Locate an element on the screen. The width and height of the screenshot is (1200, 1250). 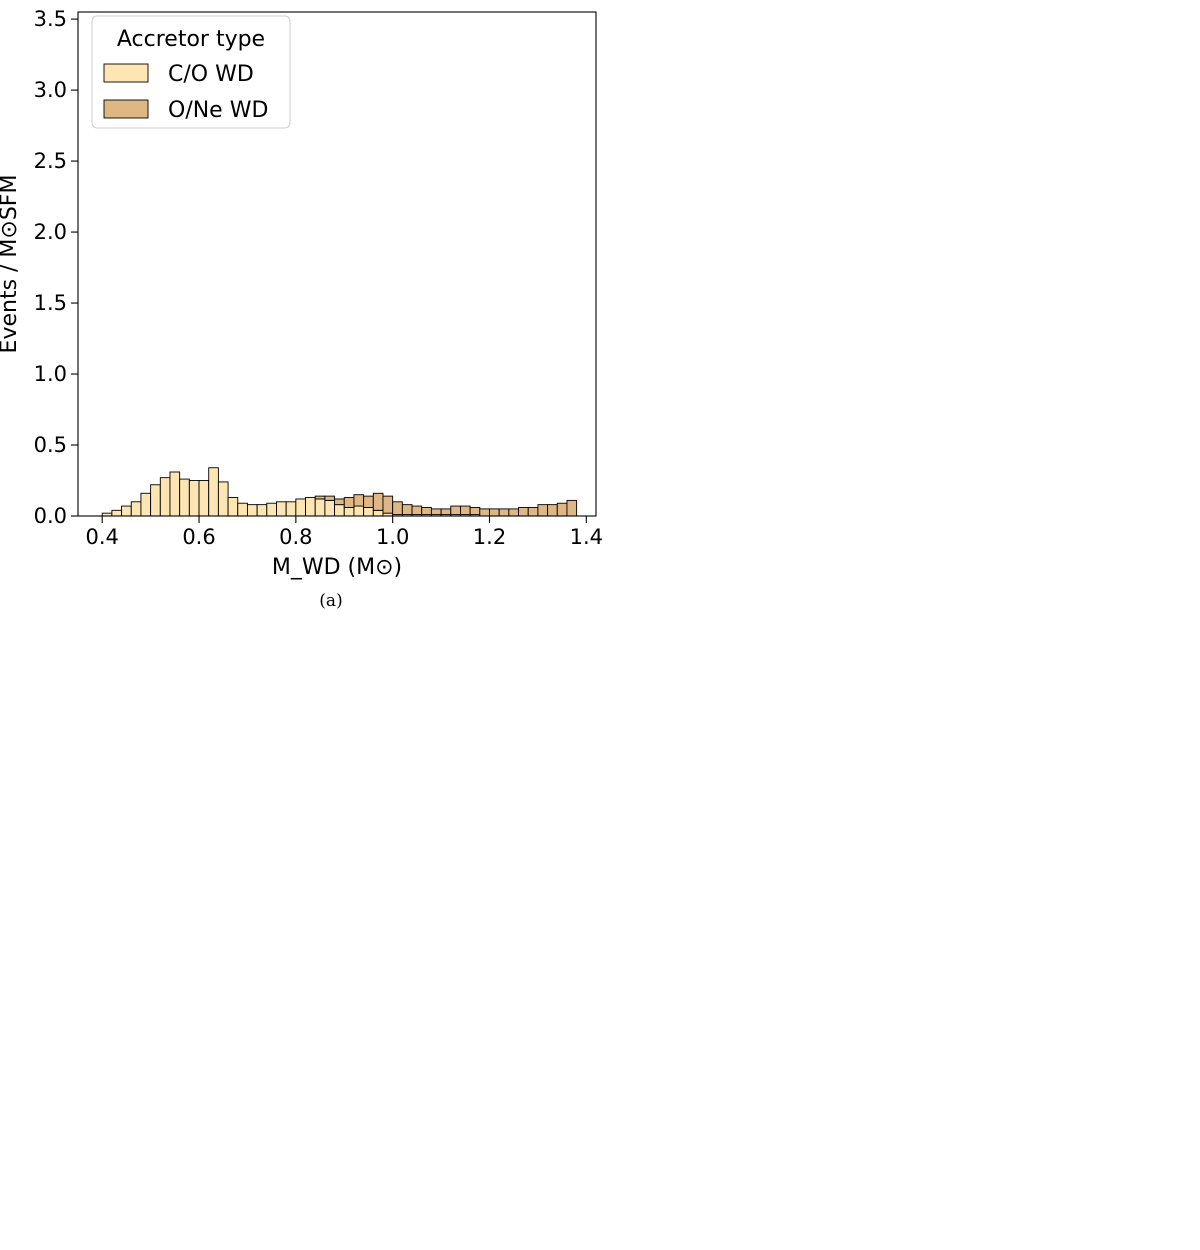
y-tick-label: 2.5 is located at coordinates (50, 161).